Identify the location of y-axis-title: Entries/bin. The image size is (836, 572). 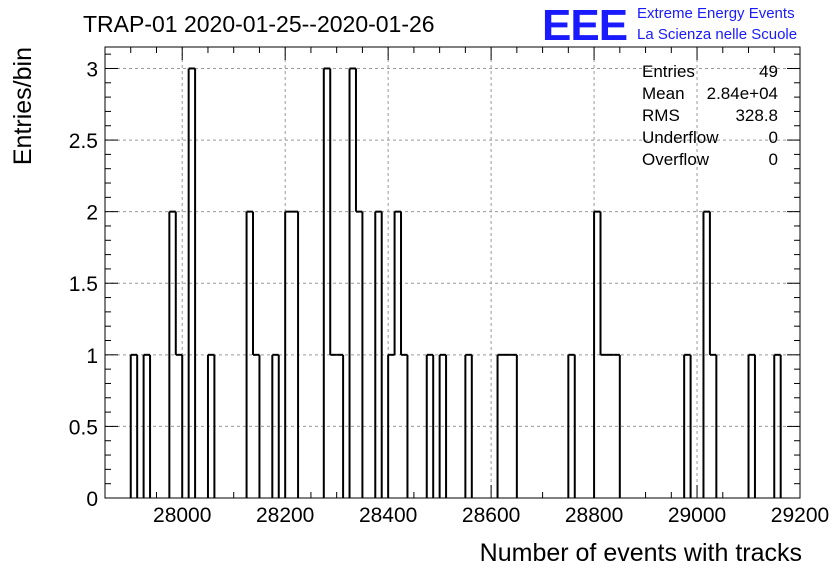
(23, 106).